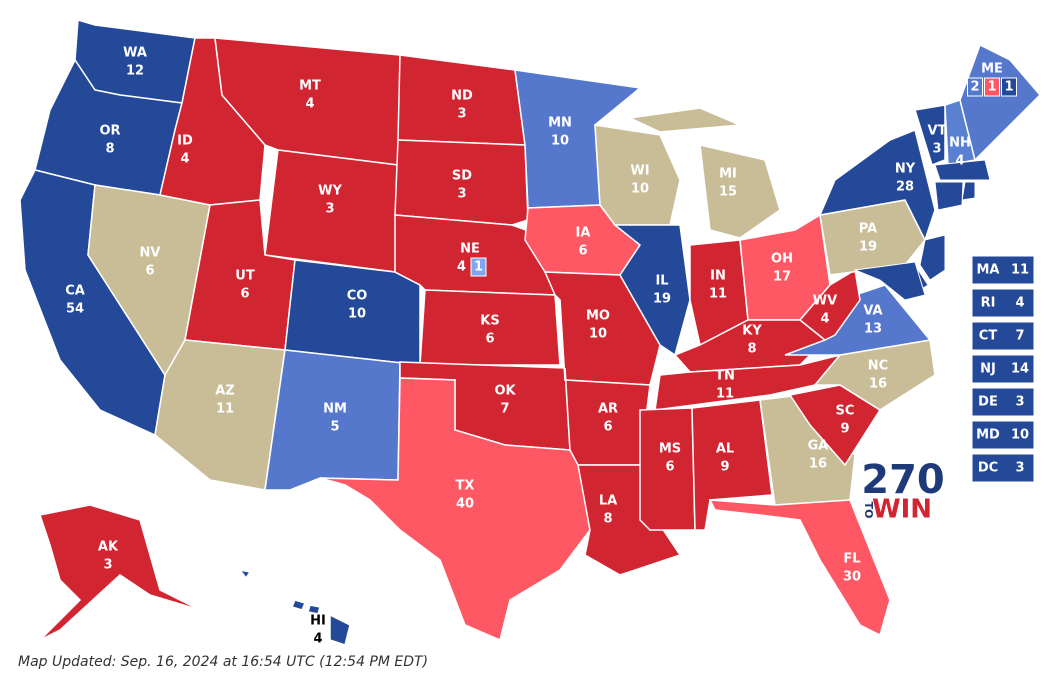 The width and height of the screenshot is (1058, 678). What do you see at coordinates (905, 169) in the screenshot?
I see `state-abbr: NY` at bounding box center [905, 169].